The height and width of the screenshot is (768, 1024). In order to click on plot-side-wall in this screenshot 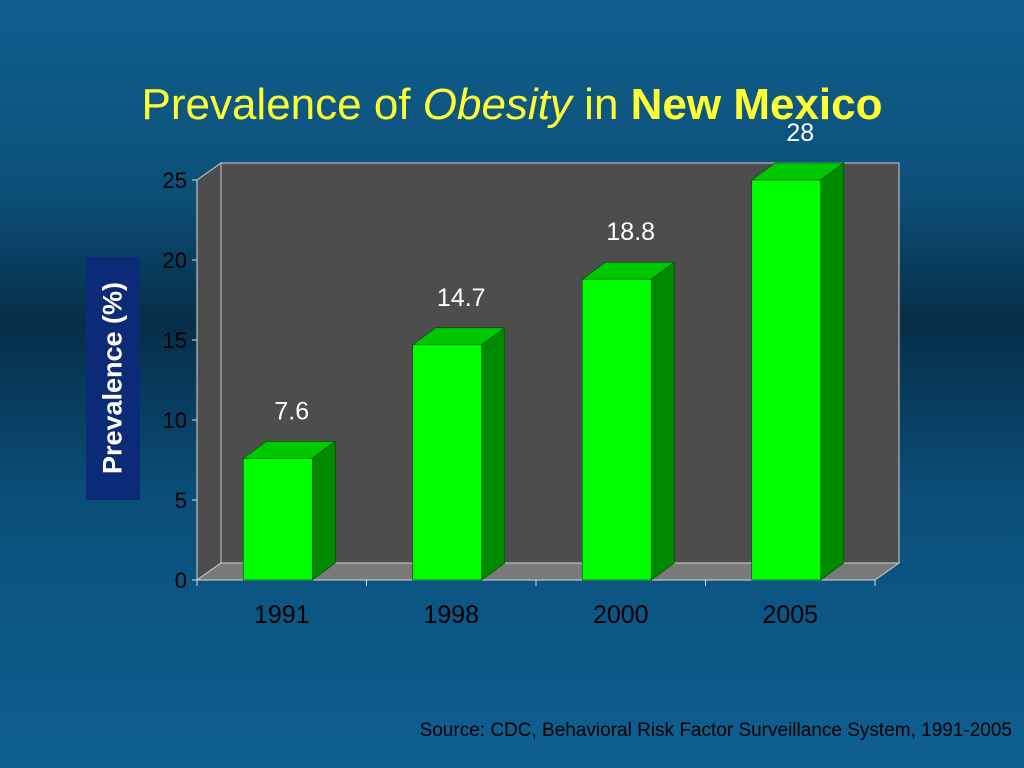, I will do `click(209, 371)`.